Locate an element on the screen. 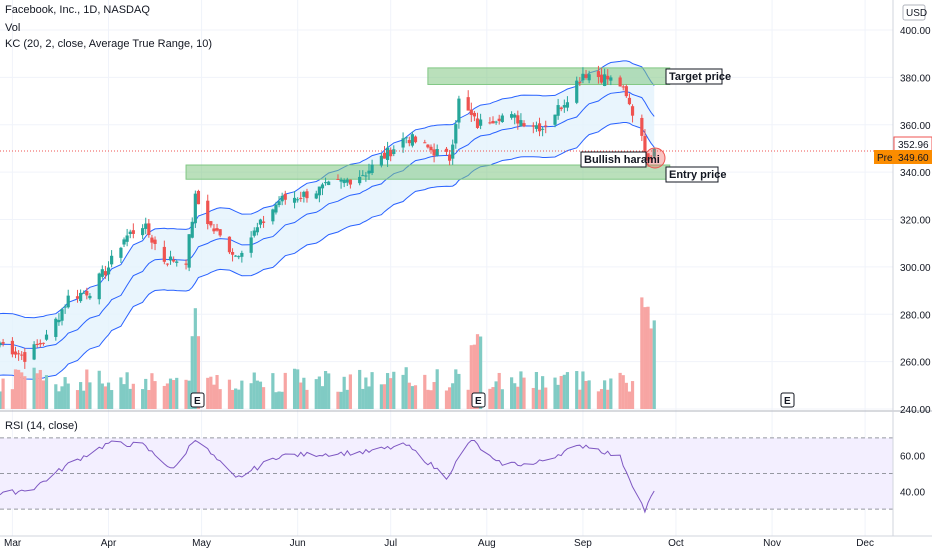  symbol-legend: Facebook, Inc., 1D, NASDAQ is located at coordinates (77, 10).